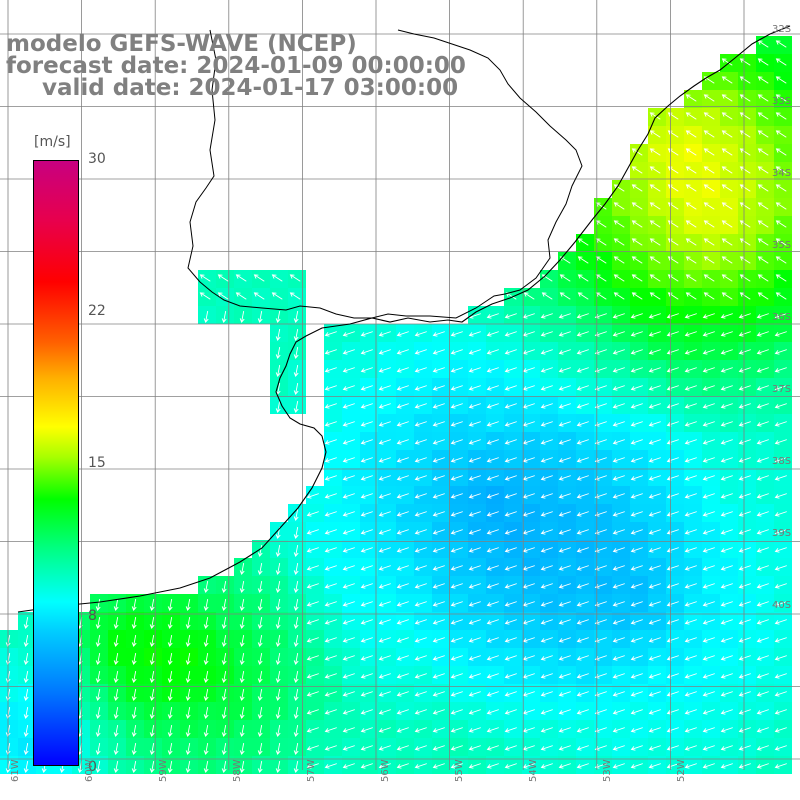 The image size is (800, 800). I want to click on lon-label-58w: 58W, so click(237, 770).